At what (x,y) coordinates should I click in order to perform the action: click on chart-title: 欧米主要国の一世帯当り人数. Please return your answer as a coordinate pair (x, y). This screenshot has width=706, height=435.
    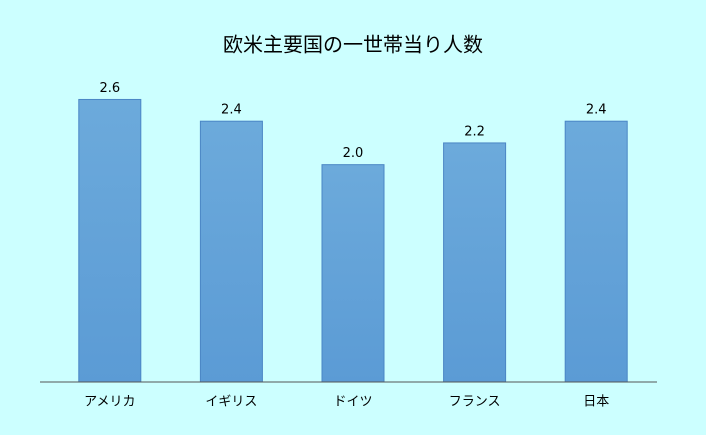
    Looking at the image, I should click on (353, 45).